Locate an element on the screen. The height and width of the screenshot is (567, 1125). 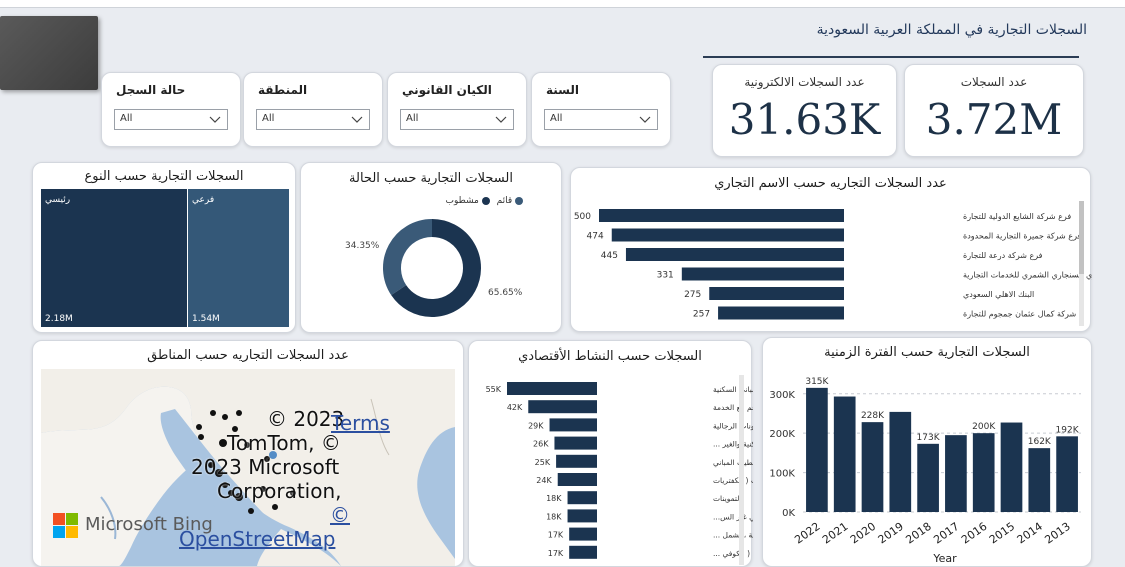
treemap-tile-fill is located at coordinates (238, 258).